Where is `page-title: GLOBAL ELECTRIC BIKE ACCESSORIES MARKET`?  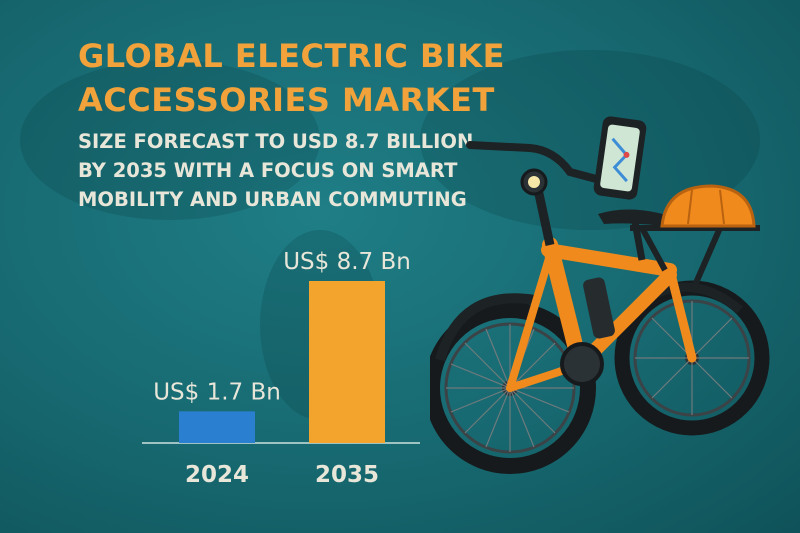
page-title: GLOBAL ELECTRIC BIKE ACCESSORIES MARKET is located at coordinates (291, 78).